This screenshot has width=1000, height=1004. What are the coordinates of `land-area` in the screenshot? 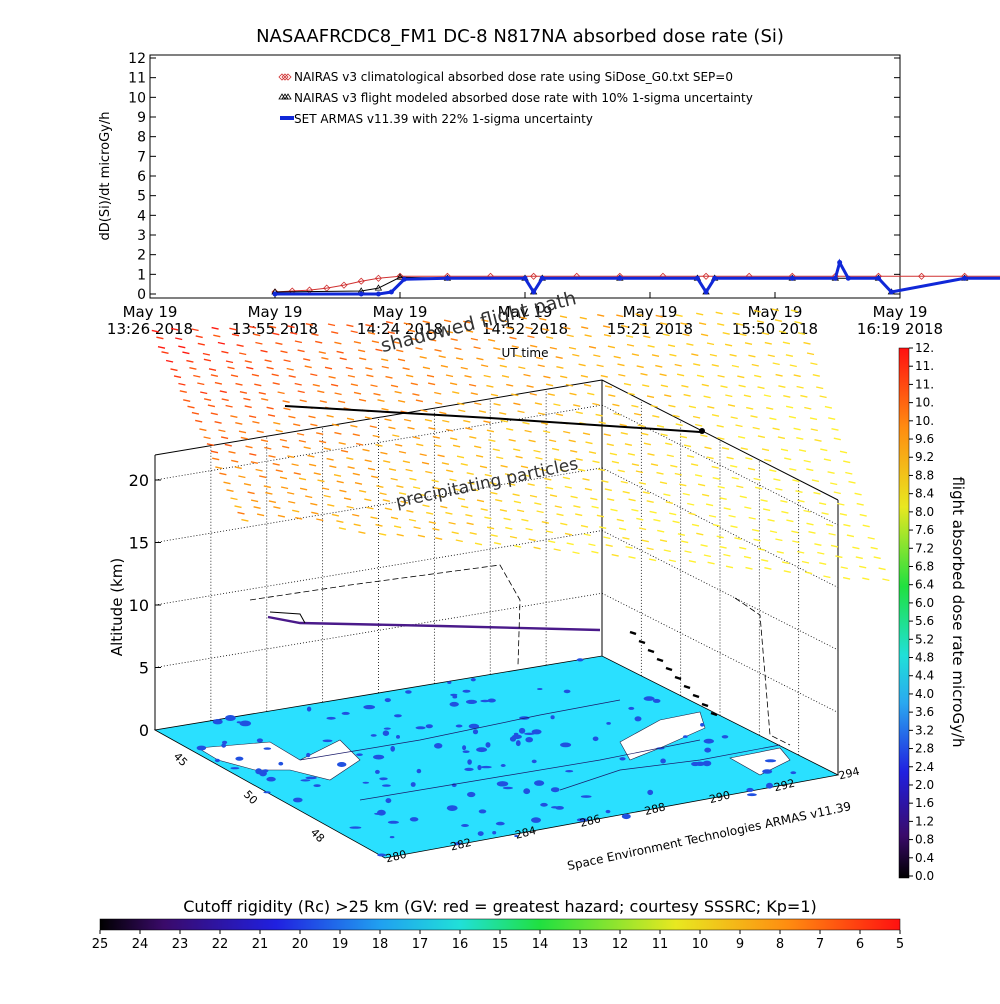 It's located at (279, 760).